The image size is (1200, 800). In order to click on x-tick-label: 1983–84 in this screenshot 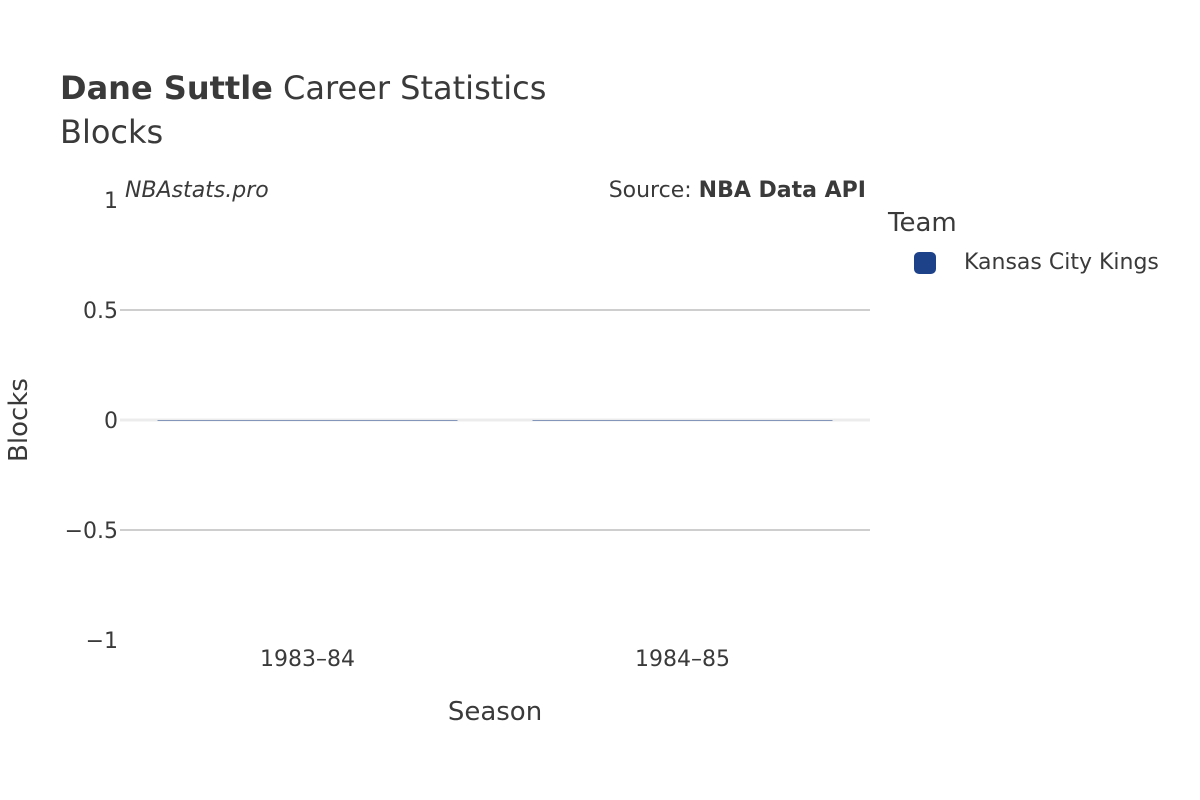, I will do `click(307, 659)`.